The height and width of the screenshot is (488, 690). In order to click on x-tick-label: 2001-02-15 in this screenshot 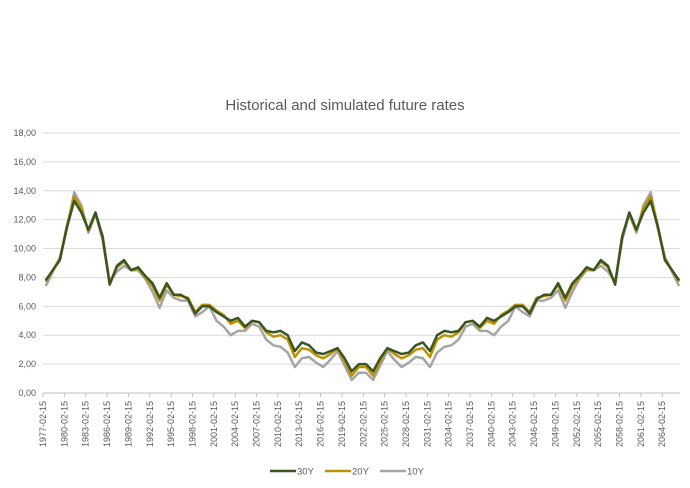, I will do `click(214, 424)`.